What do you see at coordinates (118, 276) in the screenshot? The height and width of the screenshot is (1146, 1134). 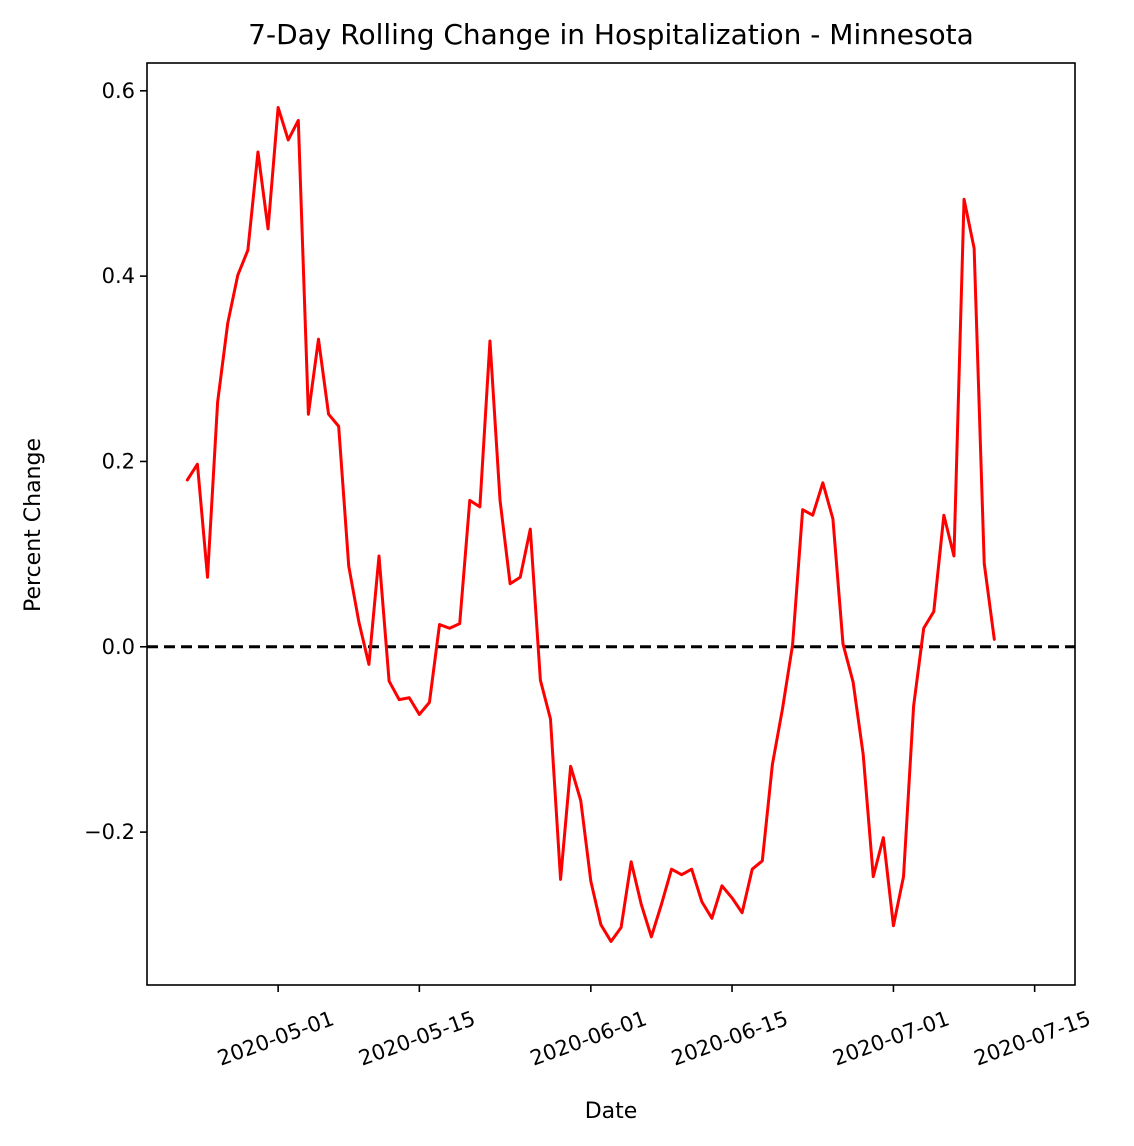 I see `y-tick-label: 0.4` at bounding box center [118, 276].